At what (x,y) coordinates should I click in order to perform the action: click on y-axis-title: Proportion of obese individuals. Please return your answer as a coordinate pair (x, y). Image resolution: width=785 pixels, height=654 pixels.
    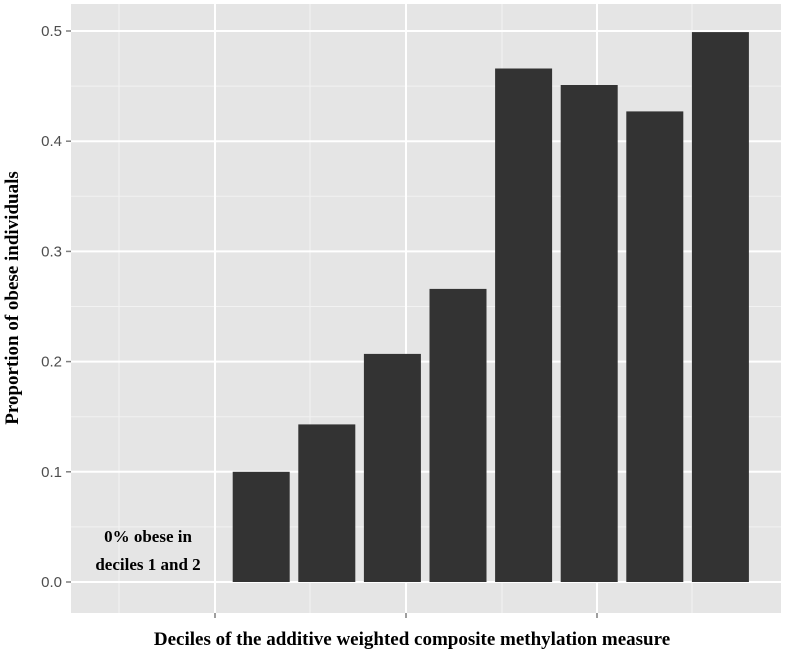
    Looking at the image, I should click on (12, 298).